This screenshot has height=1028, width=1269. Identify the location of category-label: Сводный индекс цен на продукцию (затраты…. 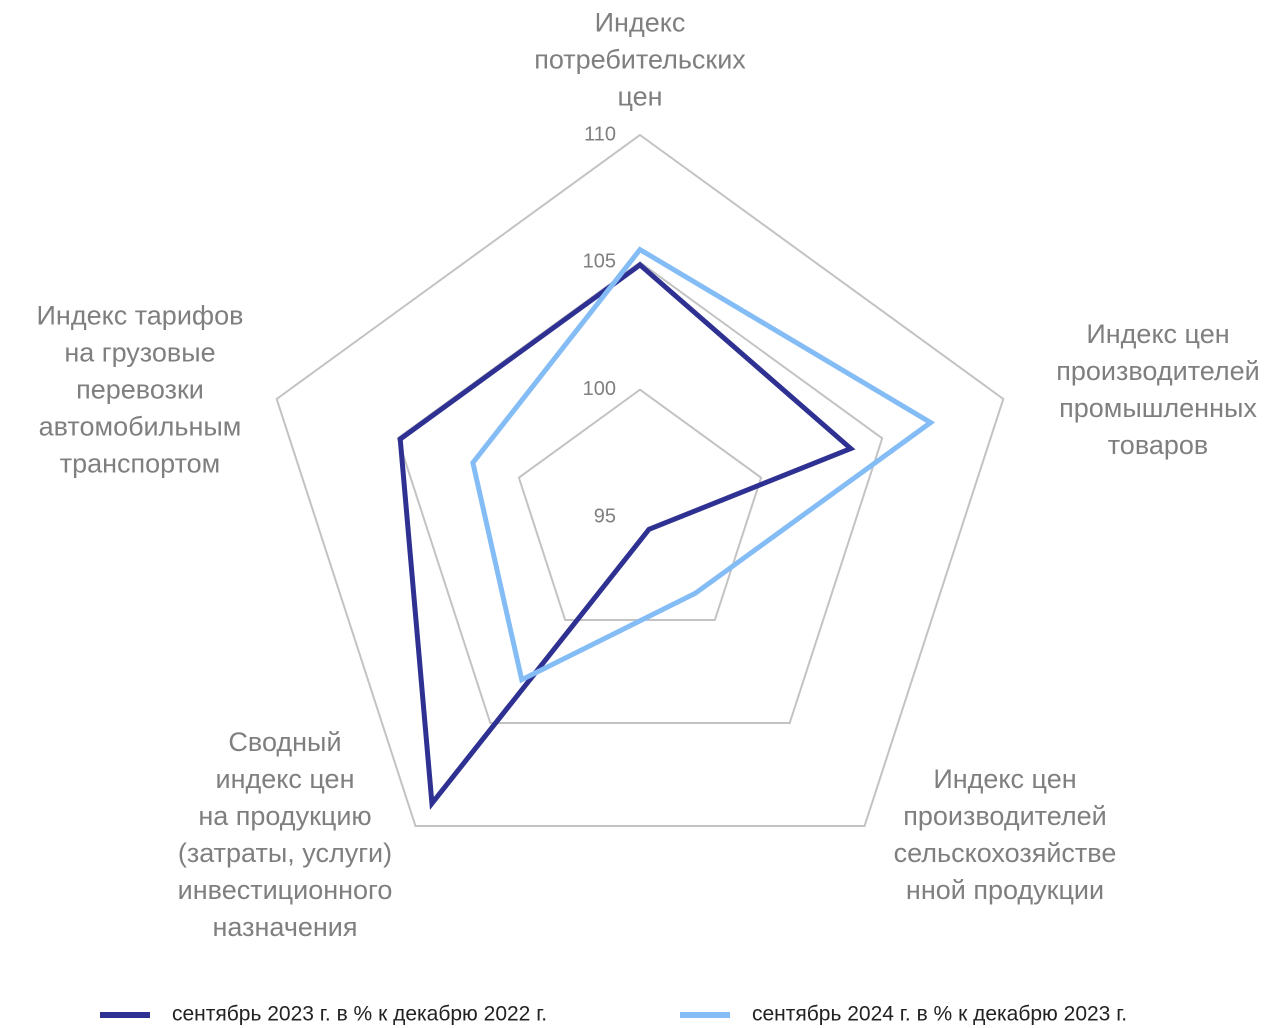
(285, 834).